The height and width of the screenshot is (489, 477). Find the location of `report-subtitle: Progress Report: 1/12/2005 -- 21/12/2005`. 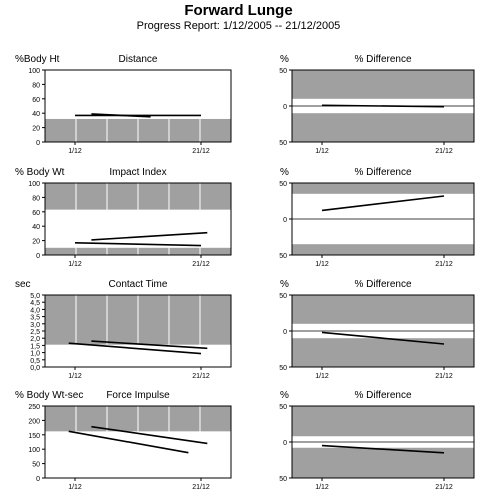

report-subtitle: Progress Report: 1/12/2005 -- 21/12/2005 is located at coordinates (238, 26).